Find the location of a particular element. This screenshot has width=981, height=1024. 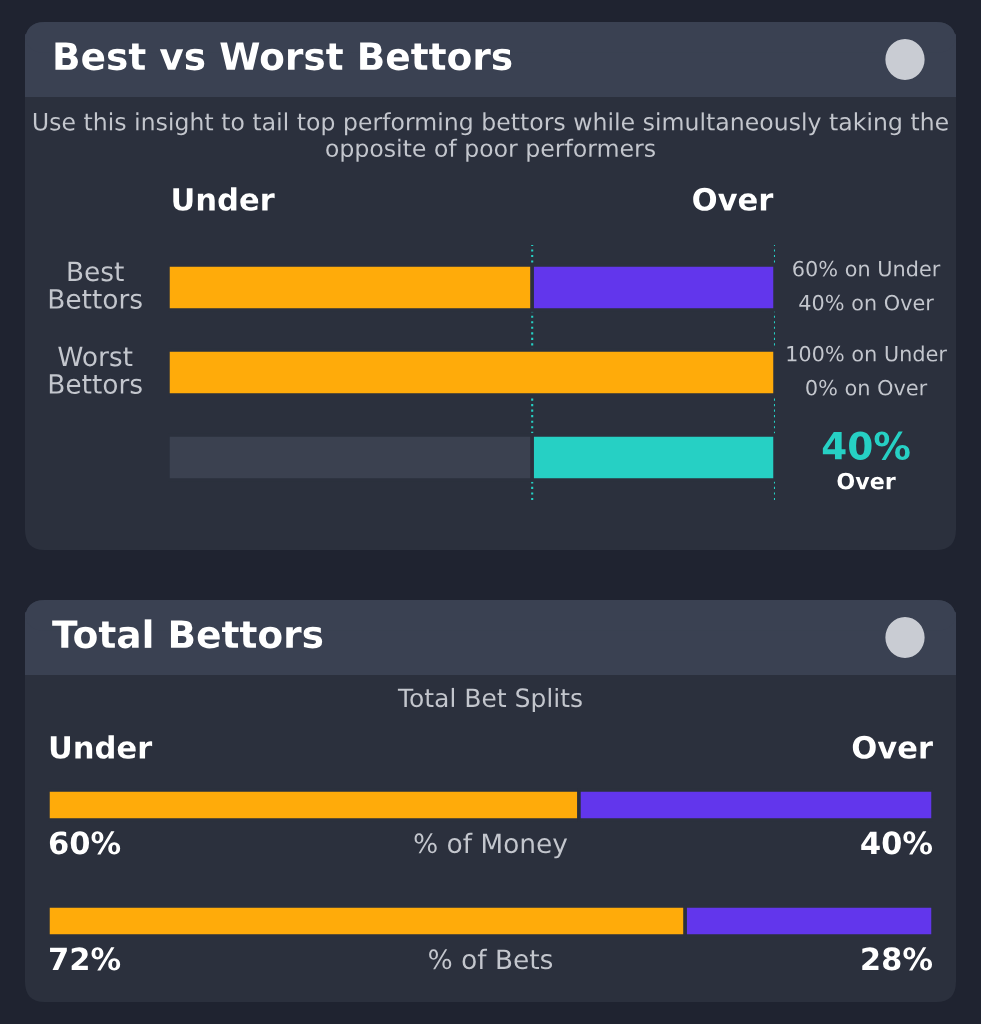

y-tick-label: % of Money is located at coordinates (491, 845).